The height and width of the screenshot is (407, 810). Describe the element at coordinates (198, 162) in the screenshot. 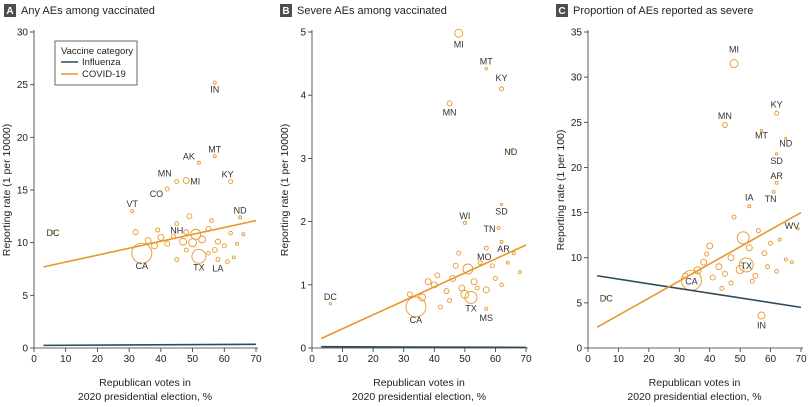

I see `covid-point-ak` at that location.